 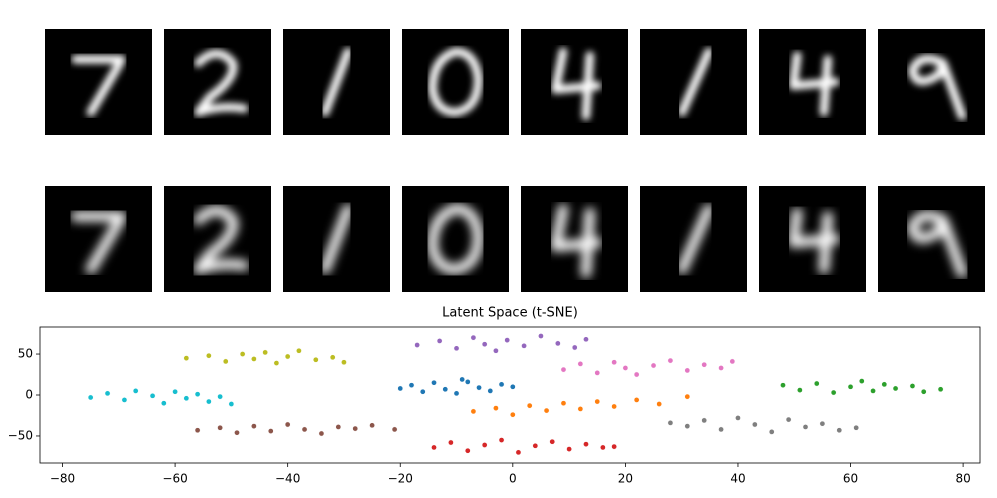 What do you see at coordinates (625, 479) in the screenshot?
I see `x-tick-label: 20` at bounding box center [625, 479].